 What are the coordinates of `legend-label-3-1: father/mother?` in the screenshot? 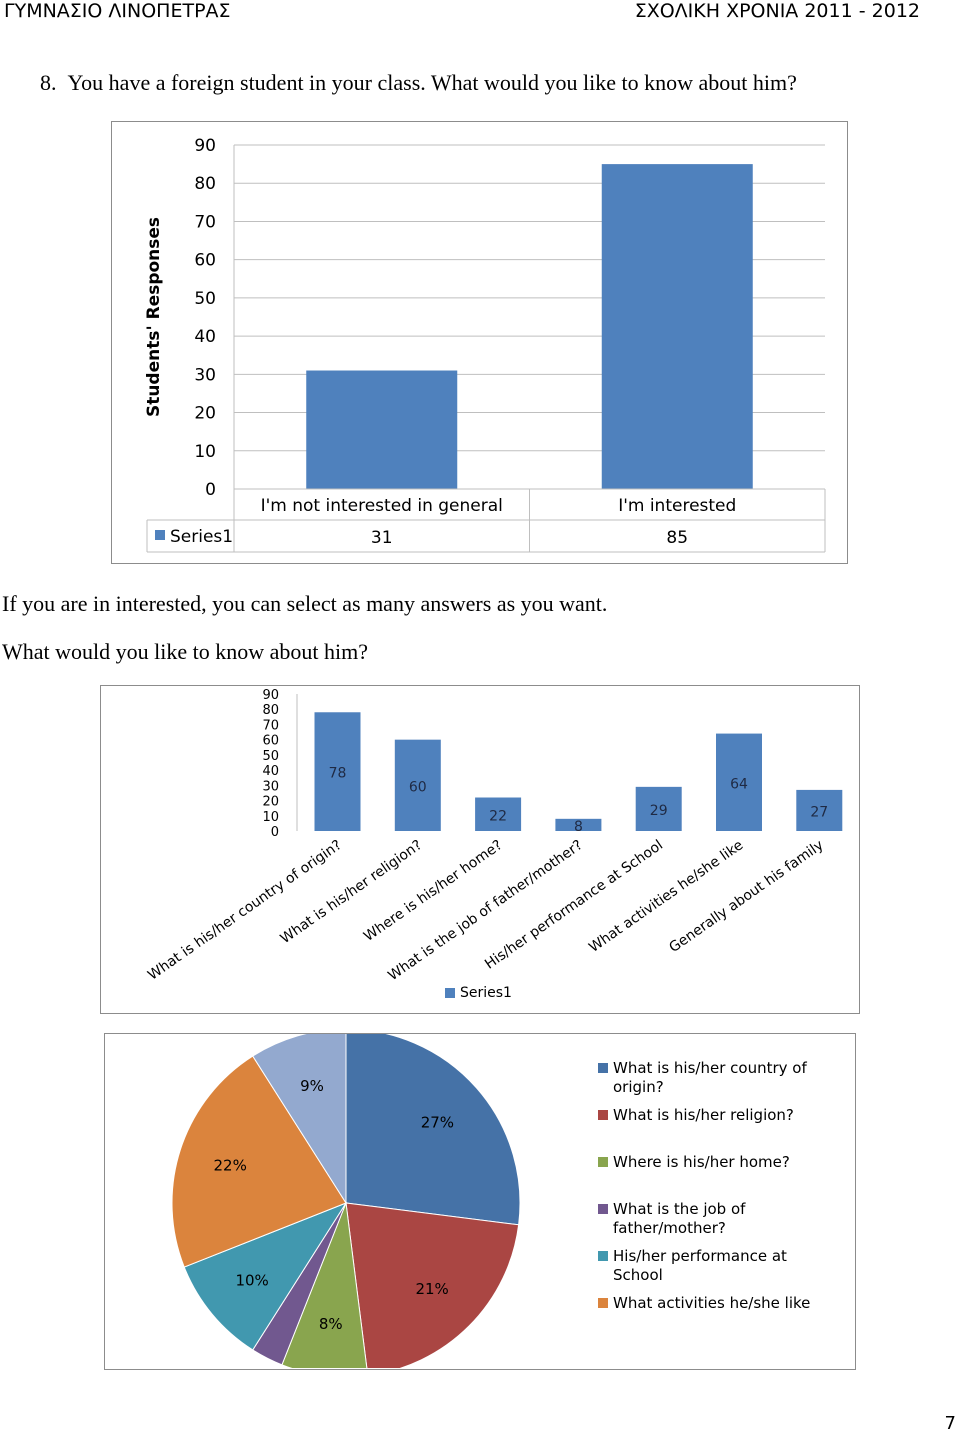 It's located at (669, 1228).